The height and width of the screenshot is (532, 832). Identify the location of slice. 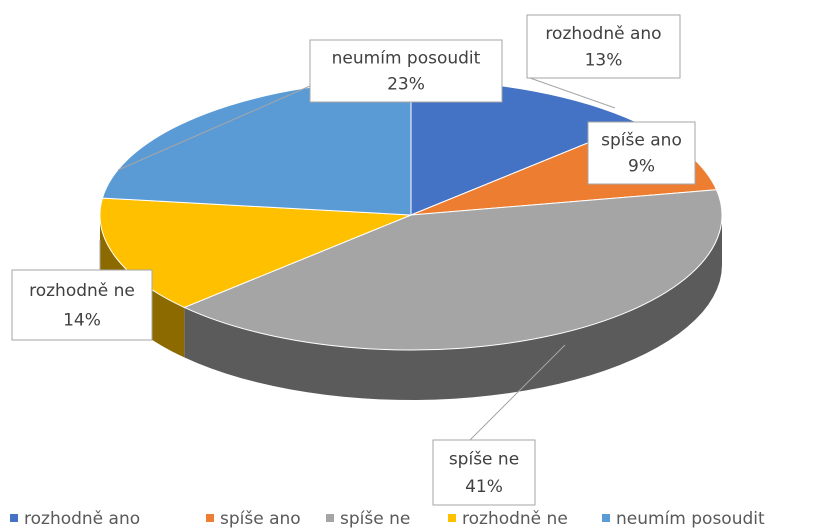
(255, 252).